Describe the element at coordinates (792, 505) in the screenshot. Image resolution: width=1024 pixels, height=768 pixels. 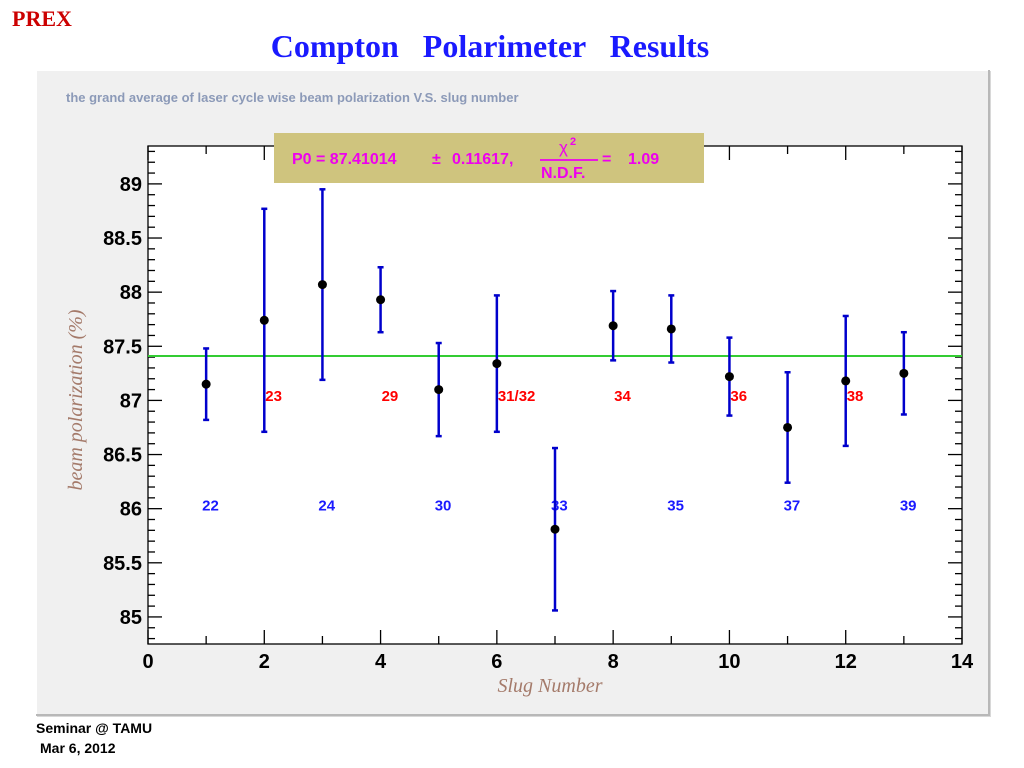
I see `slug-label: 37` at that location.